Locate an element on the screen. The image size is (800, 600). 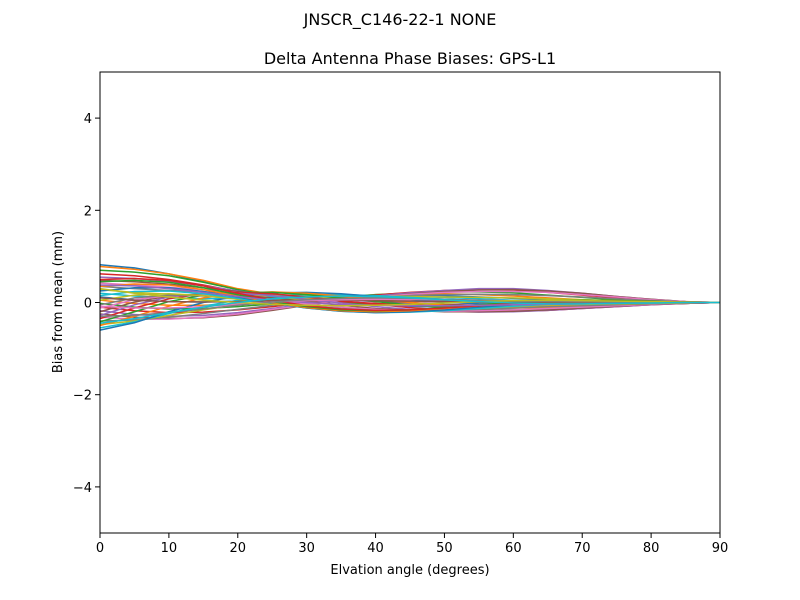
x-tick-label: 0 is located at coordinates (100, 548).